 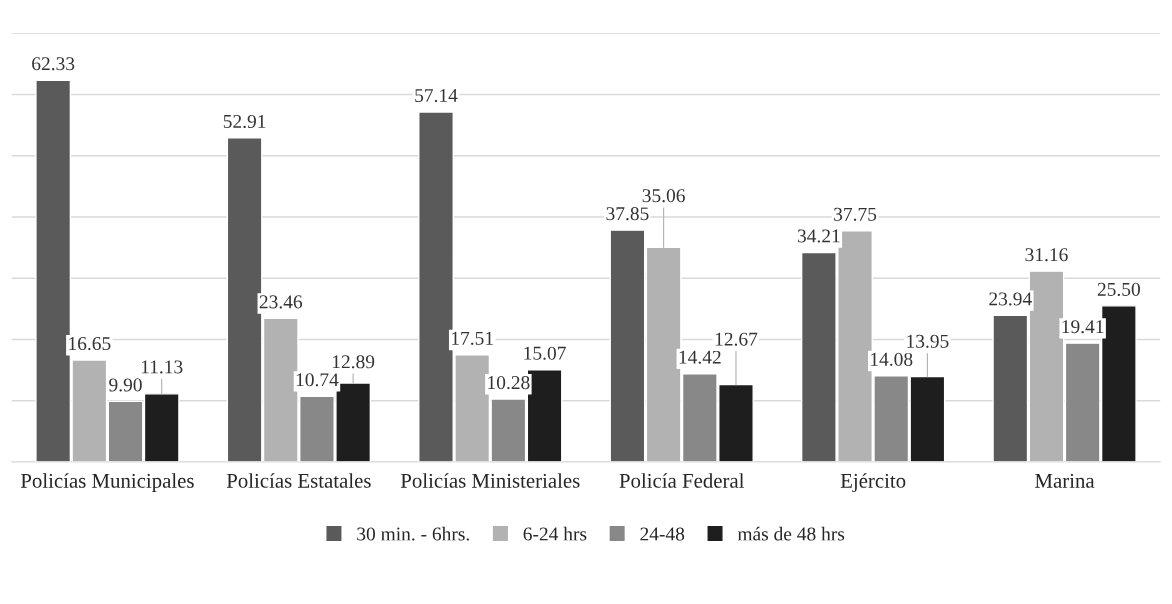 I want to click on x-tick-label: Policía Federal, so click(x=682, y=480).